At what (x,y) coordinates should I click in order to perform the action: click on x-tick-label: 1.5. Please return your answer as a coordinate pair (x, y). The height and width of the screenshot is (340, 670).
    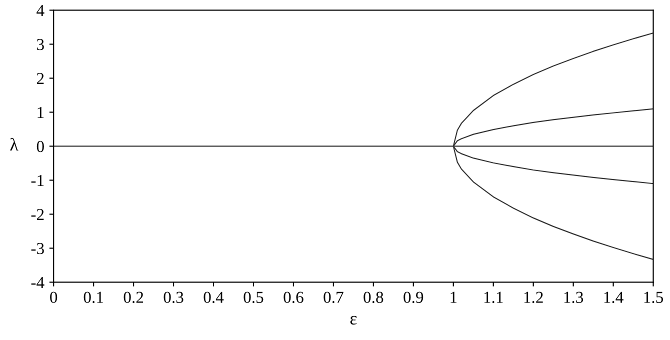
    Looking at the image, I should click on (654, 298).